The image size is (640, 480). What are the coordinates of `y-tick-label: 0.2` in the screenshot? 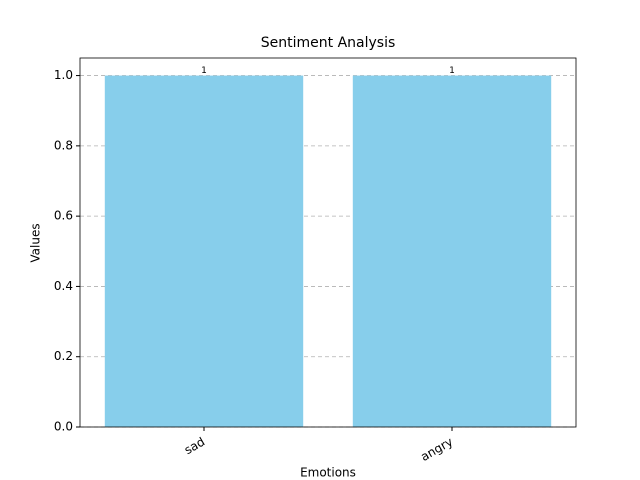 It's located at (63, 356).